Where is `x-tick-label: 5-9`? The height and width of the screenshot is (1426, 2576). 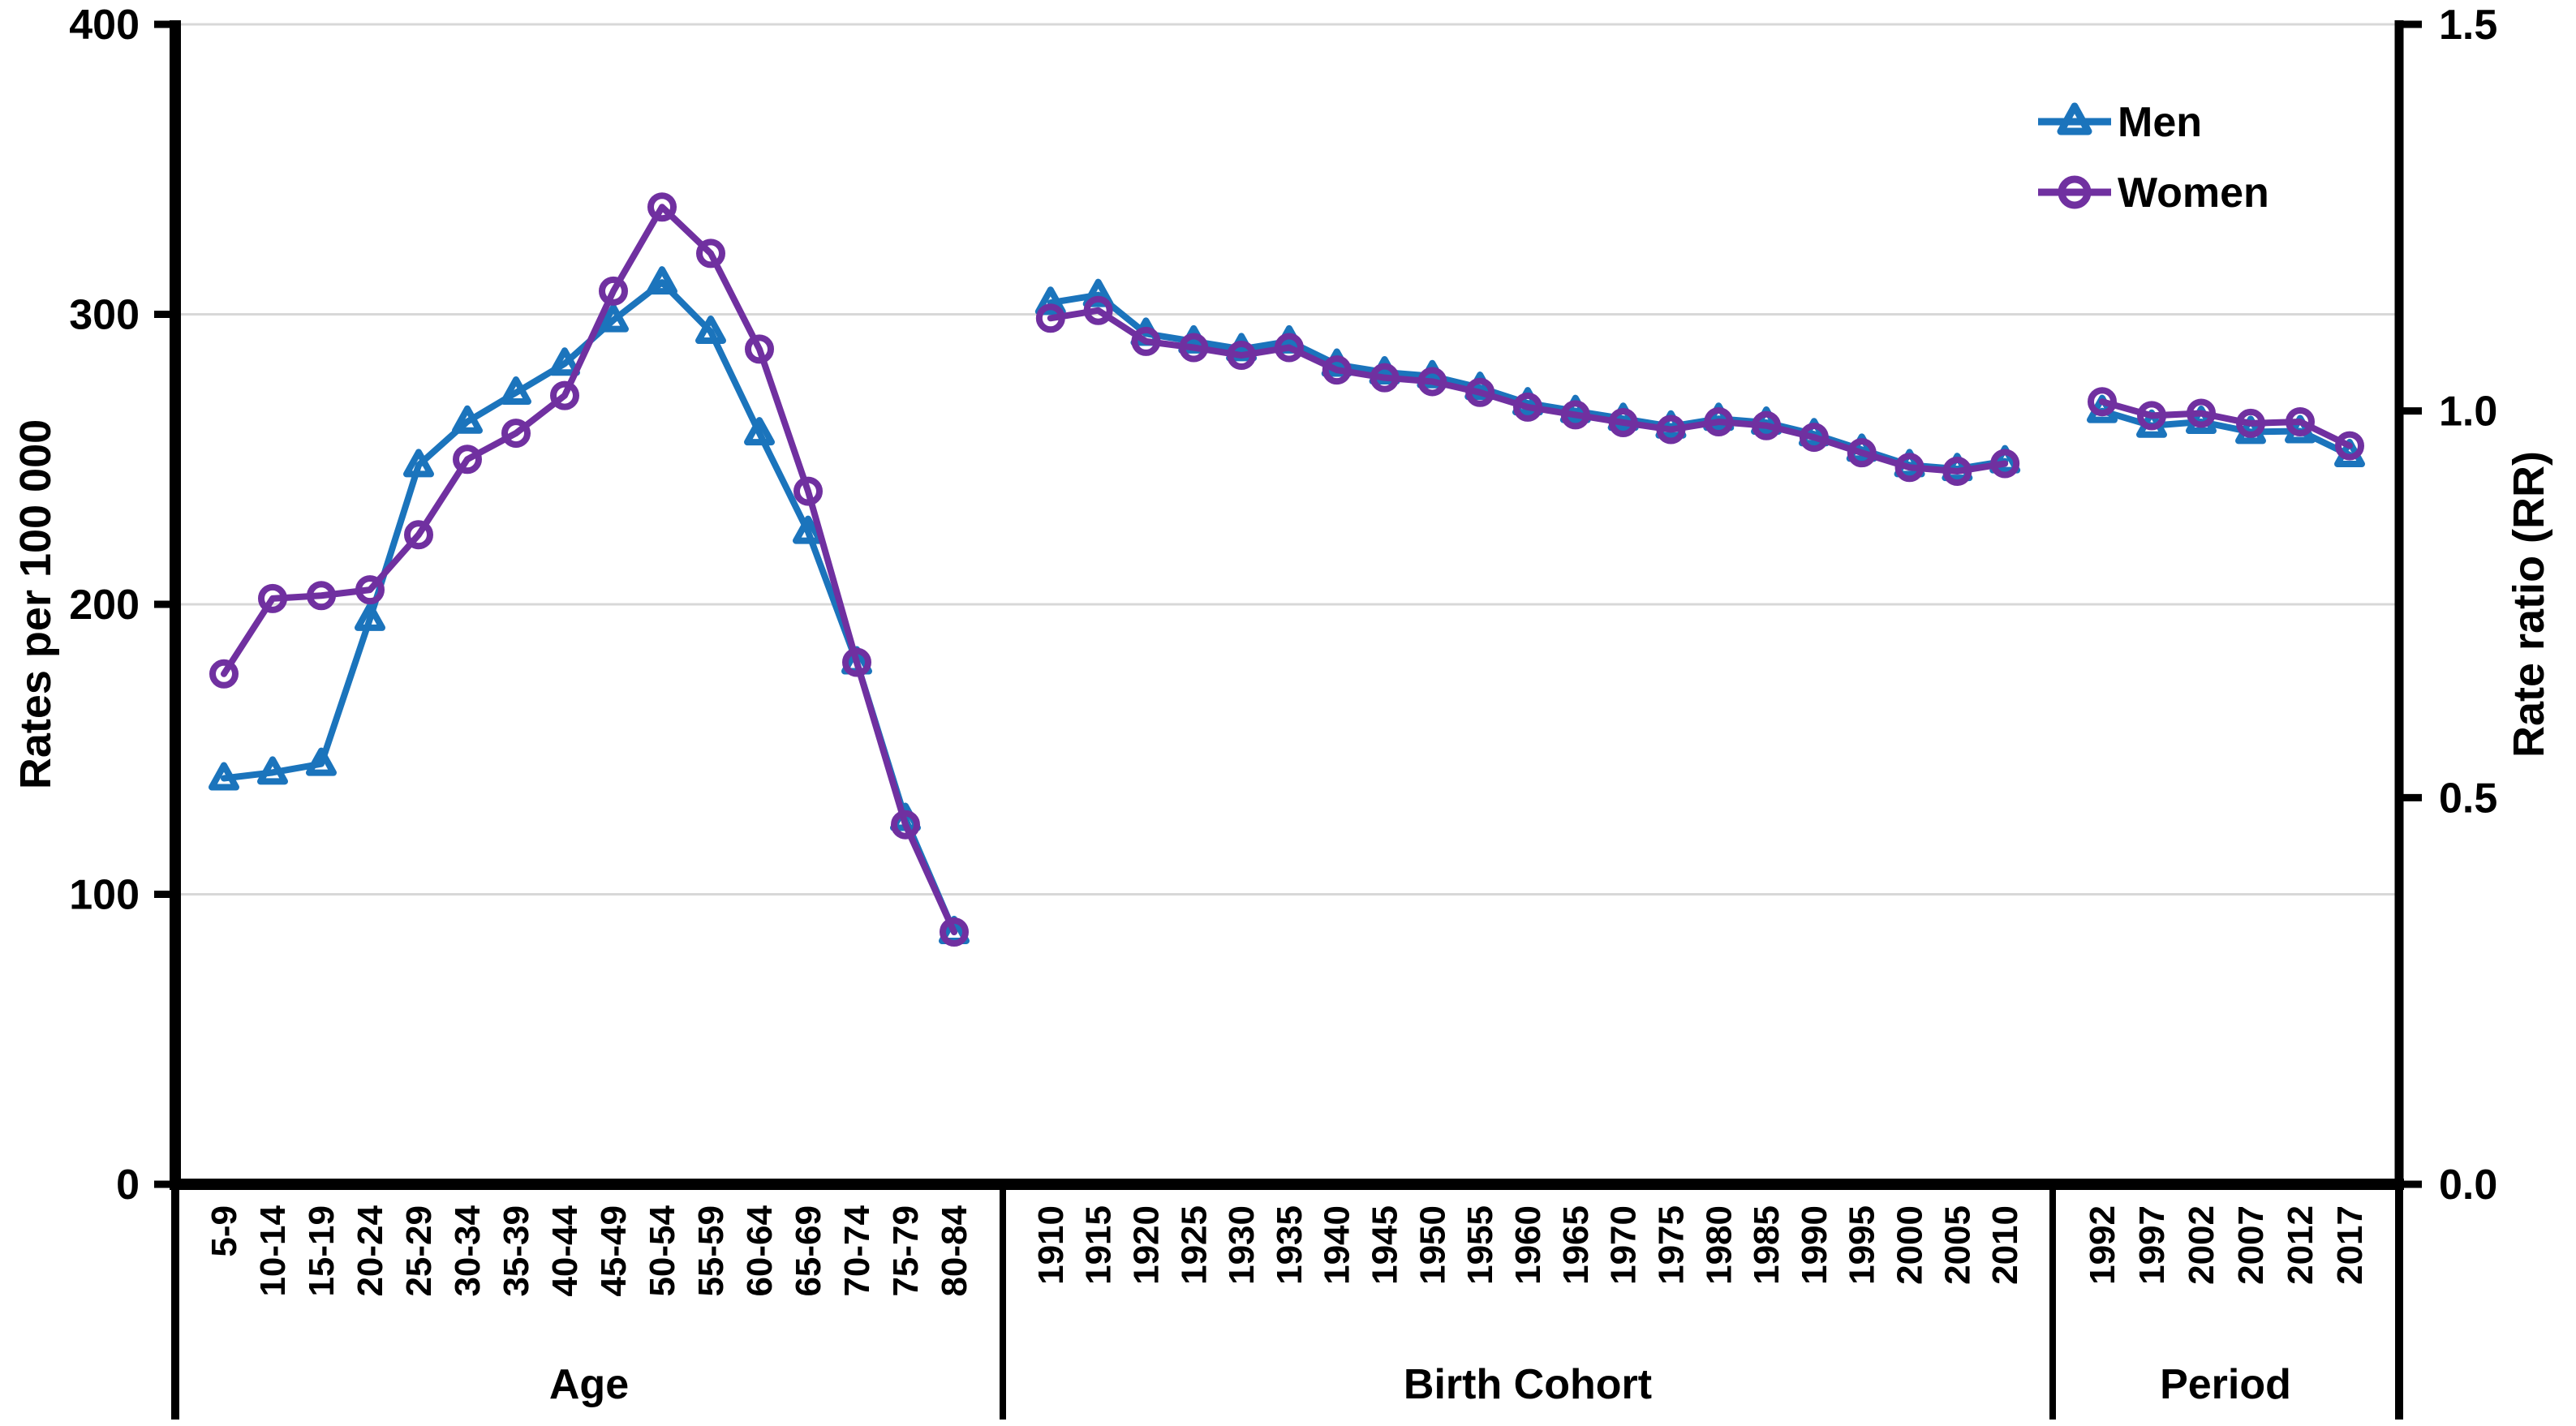 x-tick-label: 5-9 is located at coordinates (224, 1231).